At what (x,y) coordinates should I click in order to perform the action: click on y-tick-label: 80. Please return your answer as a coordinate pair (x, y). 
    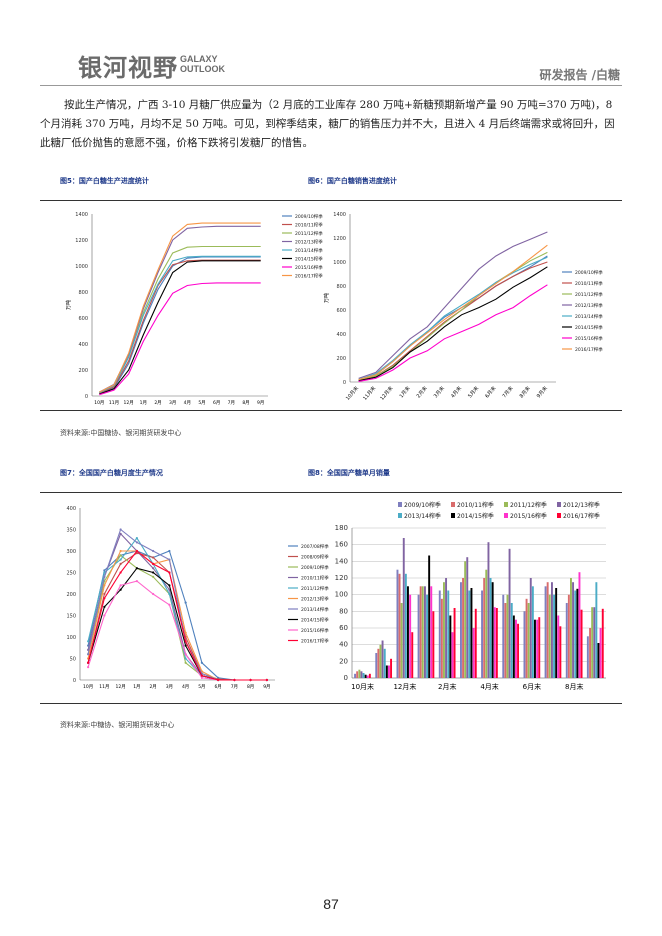
    Looking at the image, I should click on (343, 611).